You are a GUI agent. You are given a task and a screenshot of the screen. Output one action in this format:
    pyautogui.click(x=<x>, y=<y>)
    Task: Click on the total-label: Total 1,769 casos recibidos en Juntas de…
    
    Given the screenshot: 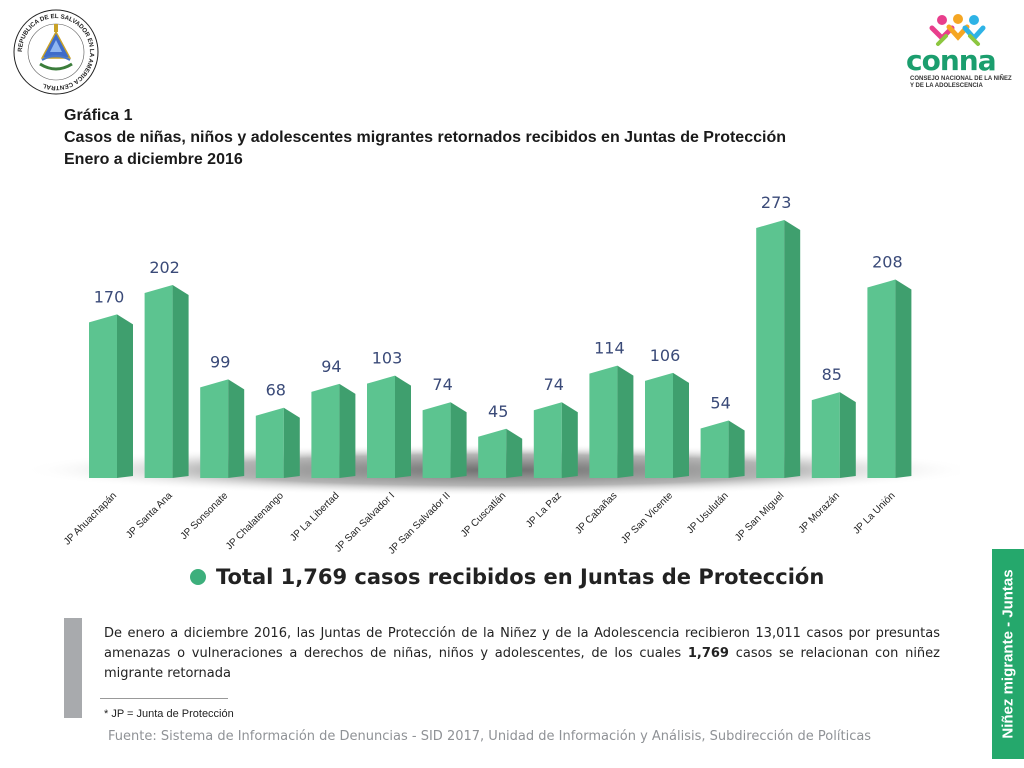 What is the action you would take?
    pyautogui.click(x=520, y=577)
    